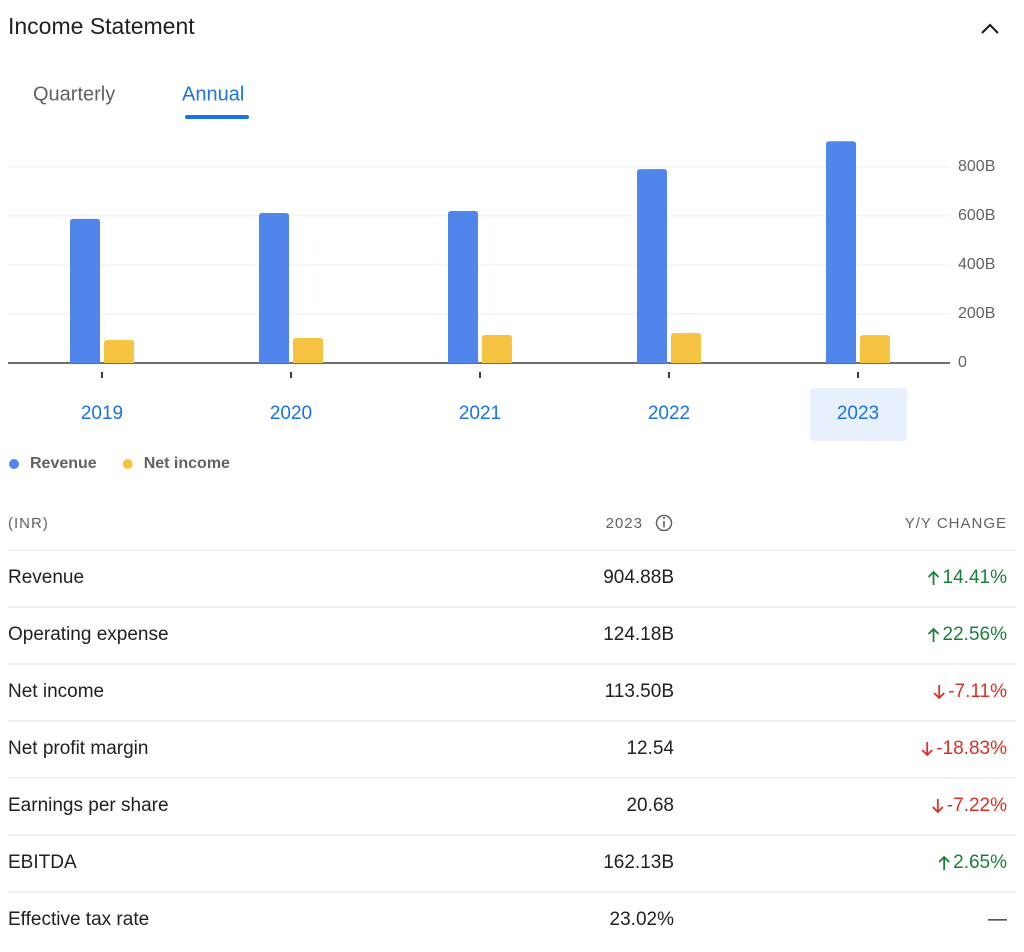  What do you see at coordinates (28, 523) in the screenshot?
I see `table-header: (INR)` at bounding box center [28, 523].